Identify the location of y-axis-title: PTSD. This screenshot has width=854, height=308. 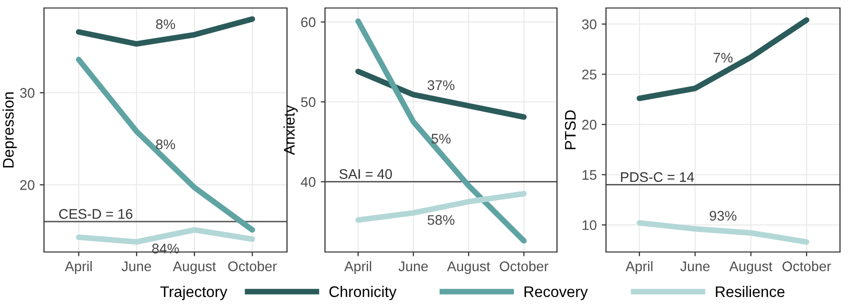
(570, 130).